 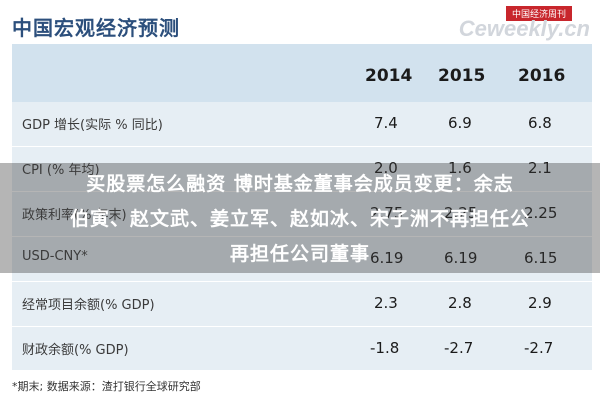 What do you see at coordinates (300, 22) in the screenshot?
I see `header: 中国宏观经济预测 中国经济周刊 Ceweekly.cn` at bounding box center [300, 22].